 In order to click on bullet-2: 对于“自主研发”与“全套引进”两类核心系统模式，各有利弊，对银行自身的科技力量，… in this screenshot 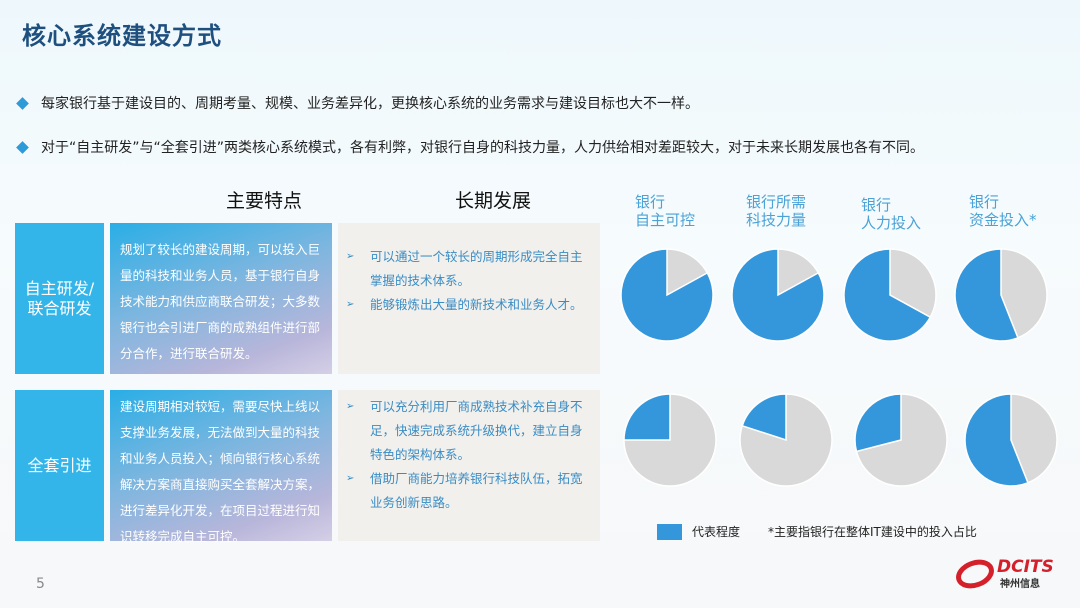, I will do `click(470, 147)`.